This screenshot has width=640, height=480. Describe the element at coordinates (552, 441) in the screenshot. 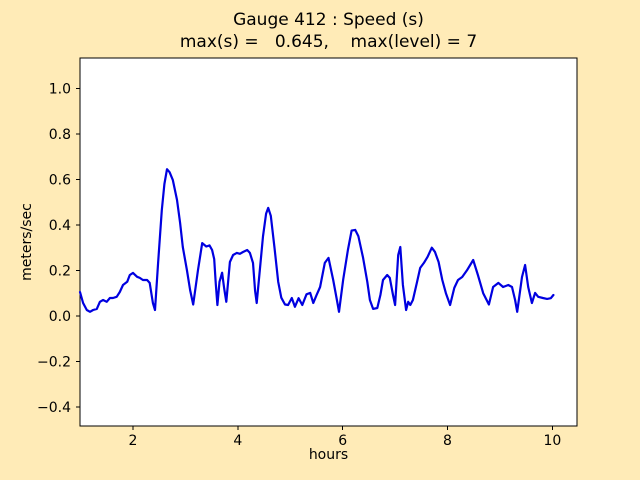

I see `x-tick-label: 10` at that location.